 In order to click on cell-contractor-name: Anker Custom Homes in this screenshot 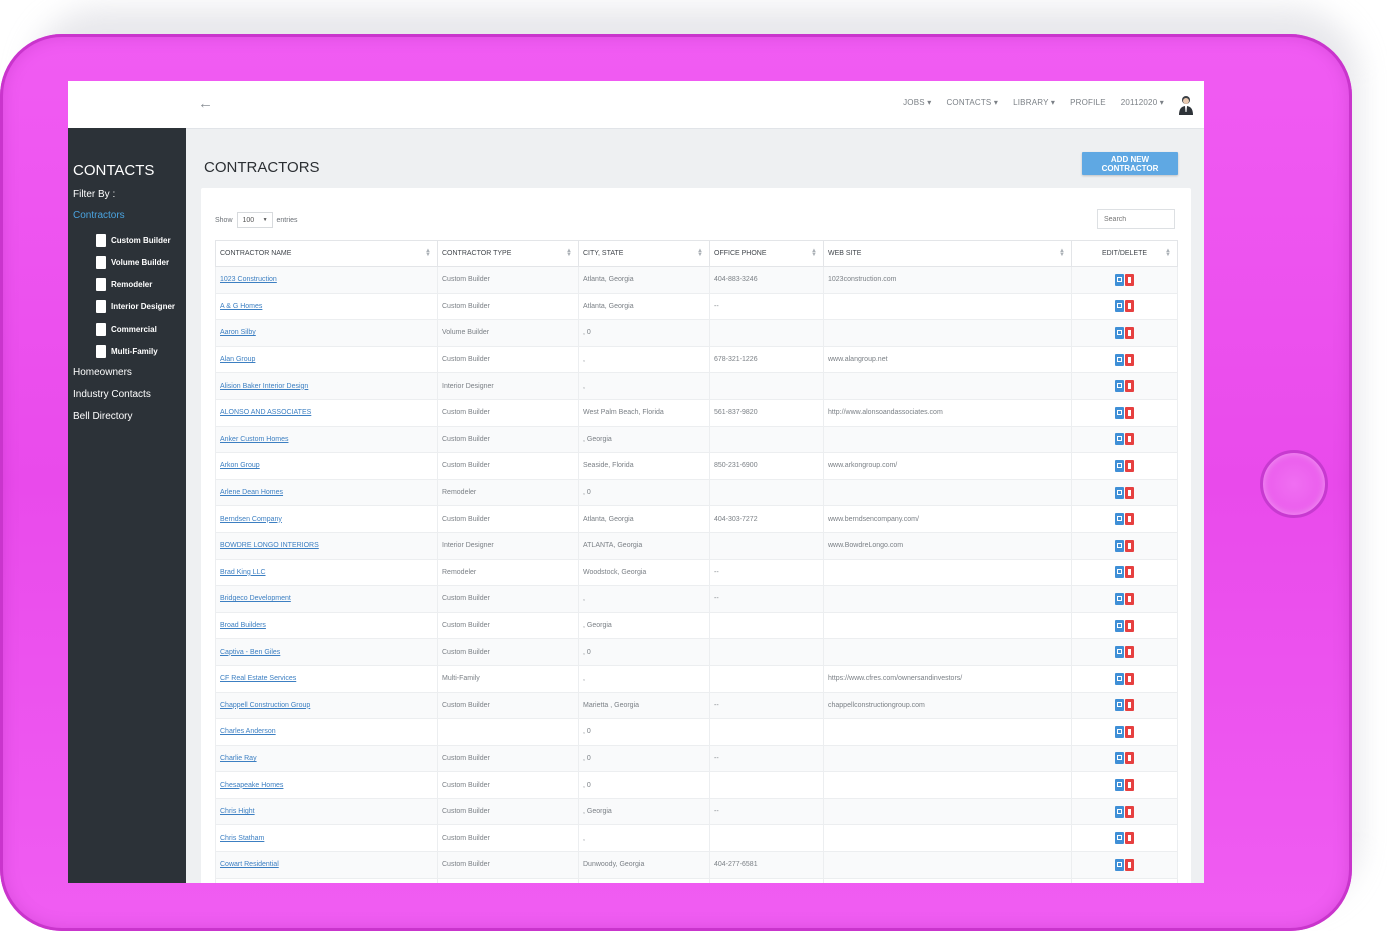, I will do `click(326, 439)`.